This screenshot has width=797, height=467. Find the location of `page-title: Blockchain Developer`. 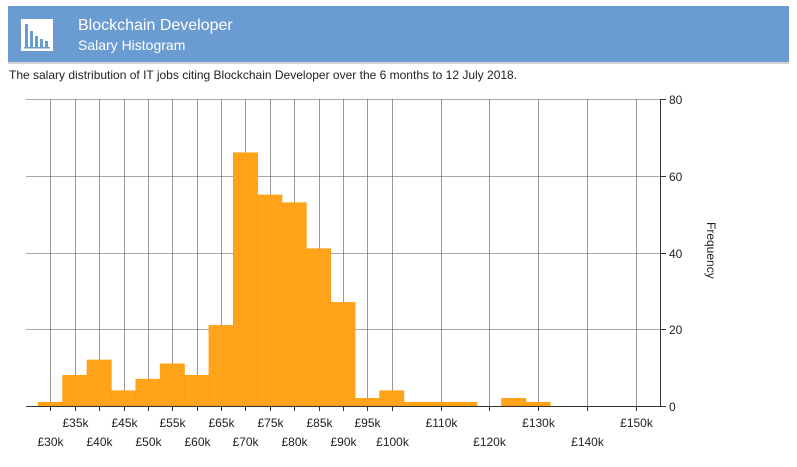

page-title: Blockchain Developer is located at coordinates (155, 25).